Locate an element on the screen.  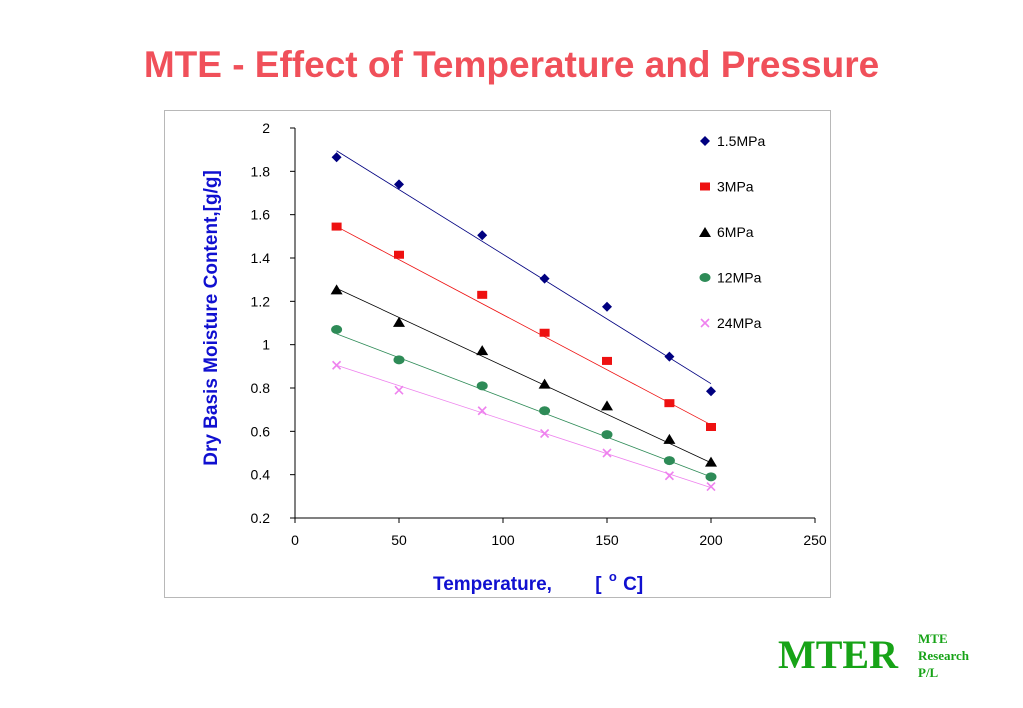
legend-label: 6MPa is located at coordinates (735, 232).